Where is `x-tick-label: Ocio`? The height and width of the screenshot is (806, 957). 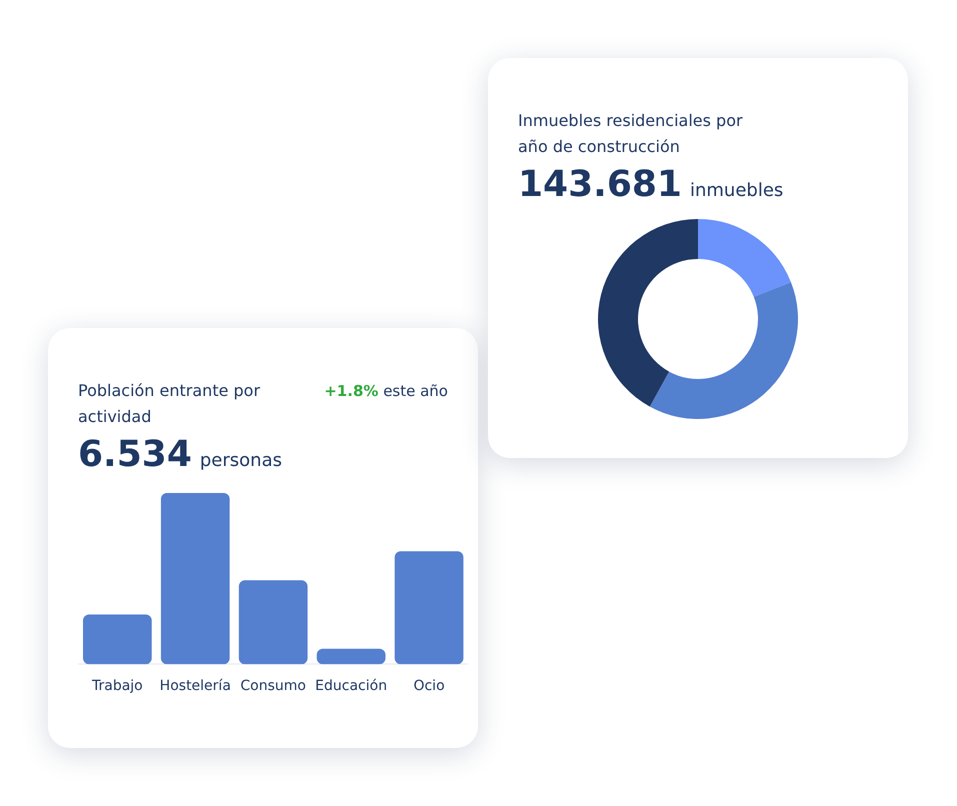 x-tick-label: Ocio is located at coordinates (429, 686).